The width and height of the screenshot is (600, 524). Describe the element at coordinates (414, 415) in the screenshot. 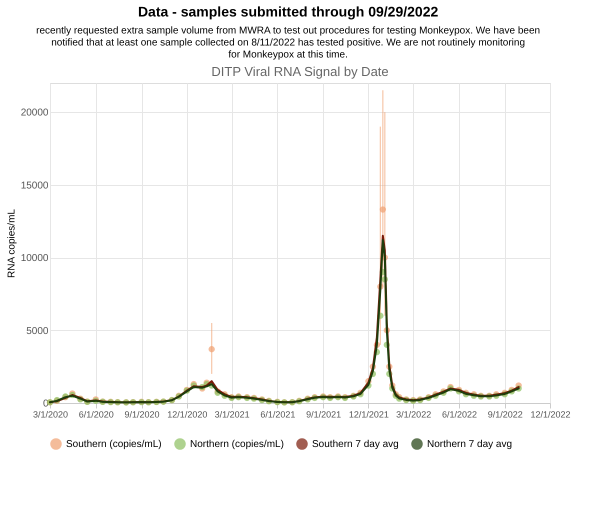

I see `x-tick-label: 3/1/2022` at that location.